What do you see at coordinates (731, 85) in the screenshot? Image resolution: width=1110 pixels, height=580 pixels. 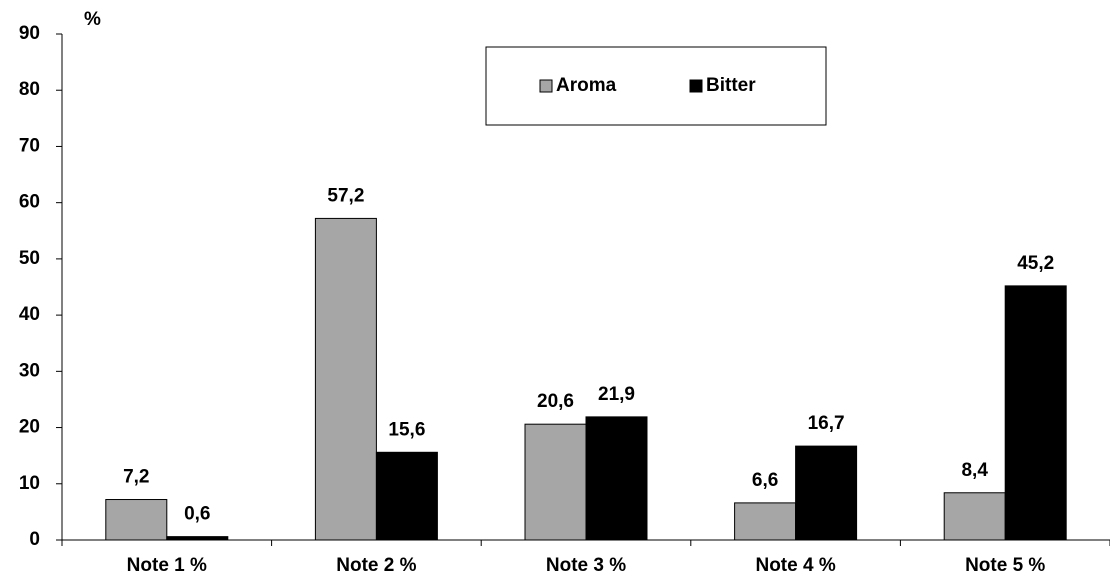 I see `legend-label: Bitter` at bounding box center [731, 85].